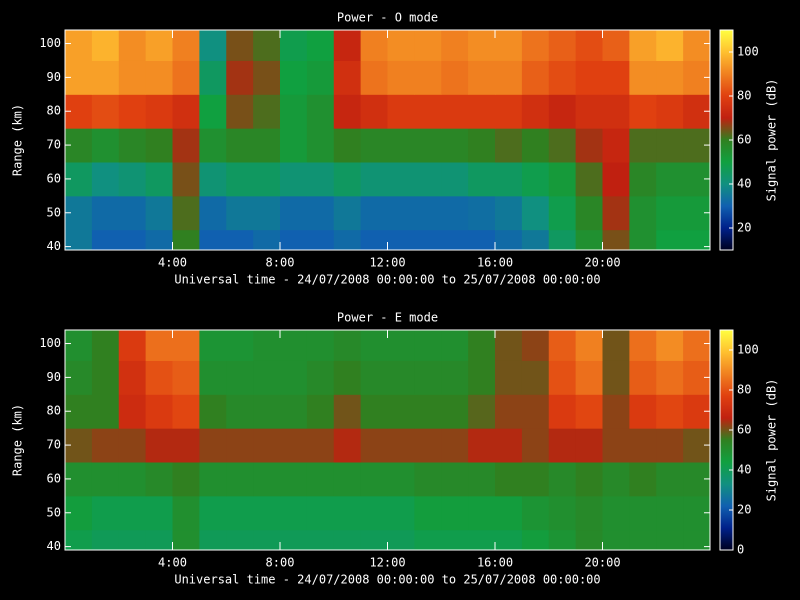  Describe the element at coordinates (387, 263) in the screenshot. I see `x-tick-label: 12:00` at that location.